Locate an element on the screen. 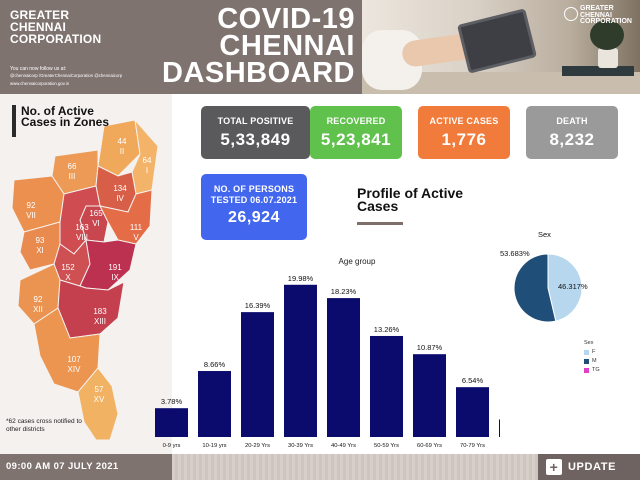 The width and height of the screenshot is (640, 480). desk-shape is located at coordinates (501, 83).